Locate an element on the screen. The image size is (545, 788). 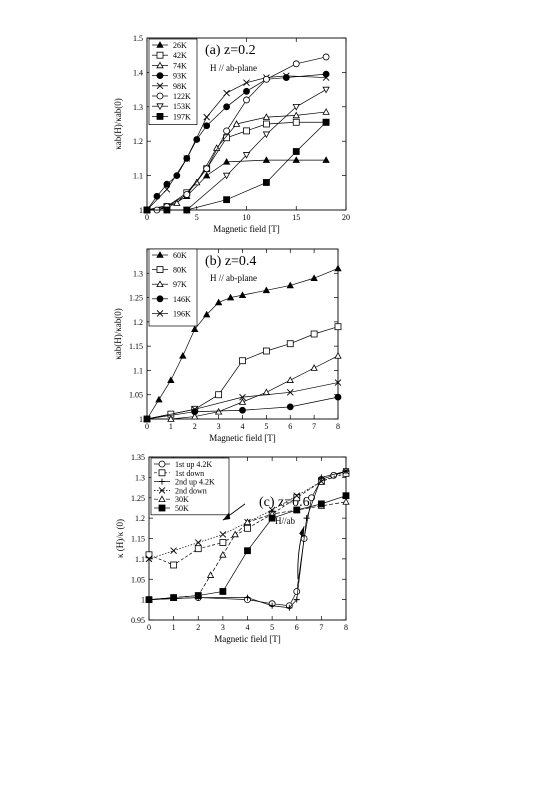
y-tick-label: 1.25 is located at coordinates (138, 498).